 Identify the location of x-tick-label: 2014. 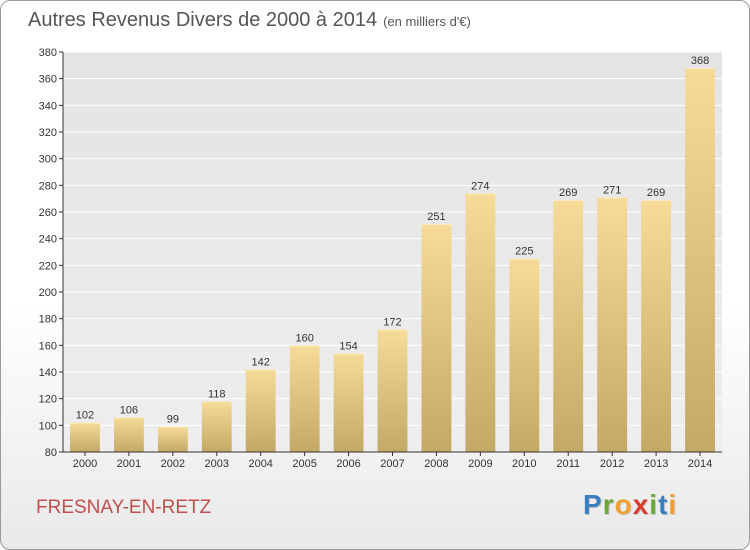
(700, 464).